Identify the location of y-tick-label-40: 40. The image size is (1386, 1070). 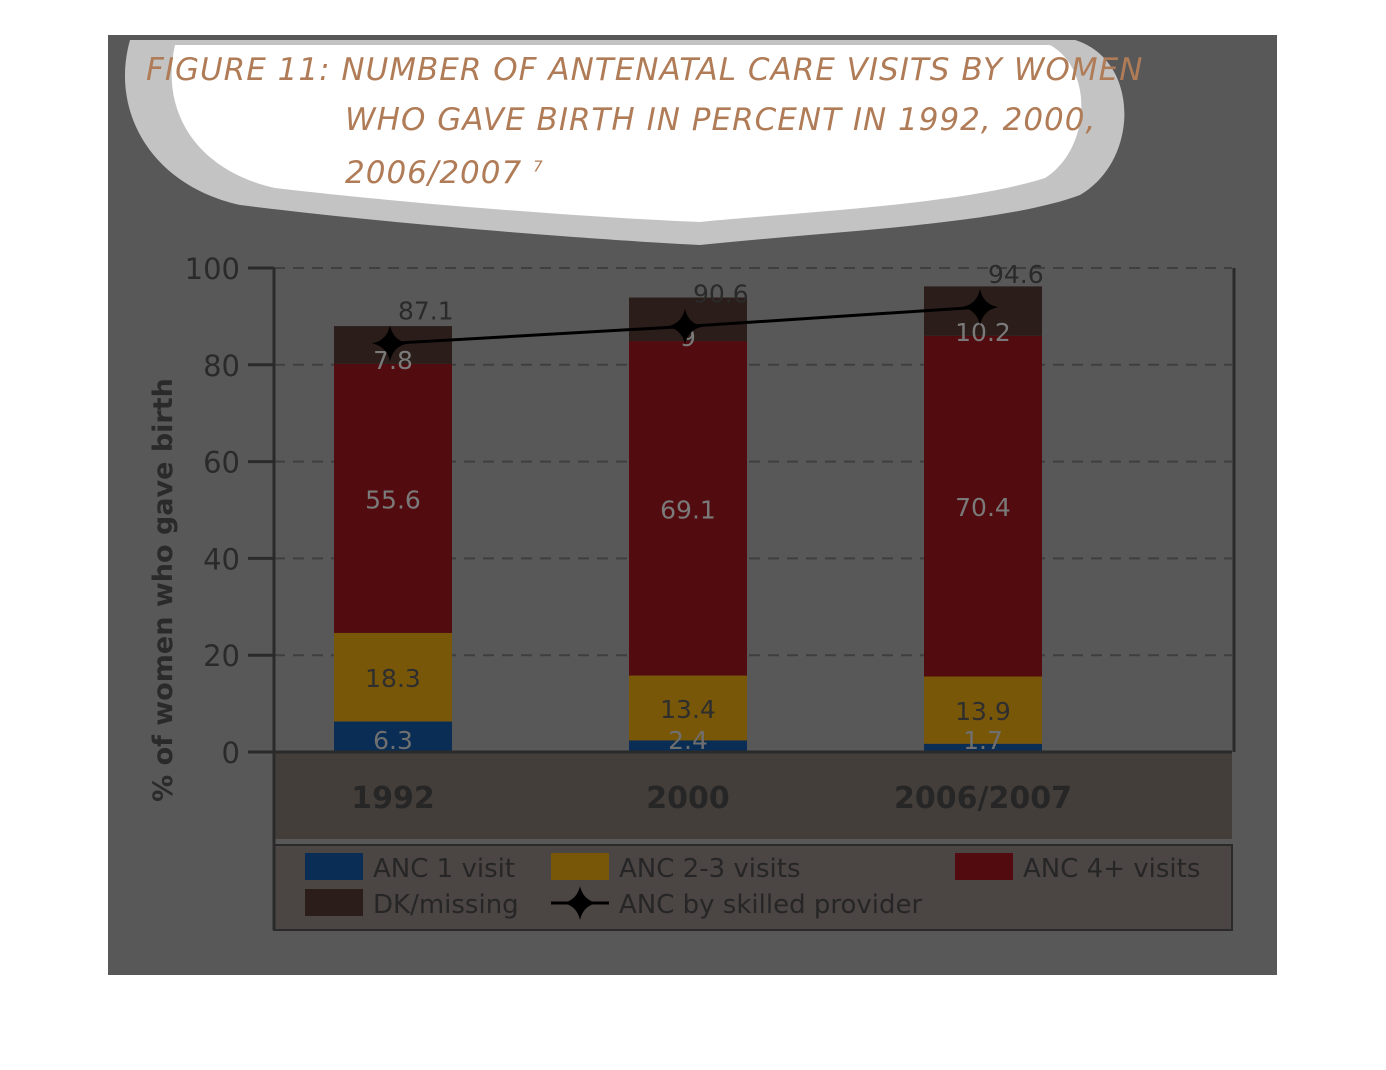
(221, 559).